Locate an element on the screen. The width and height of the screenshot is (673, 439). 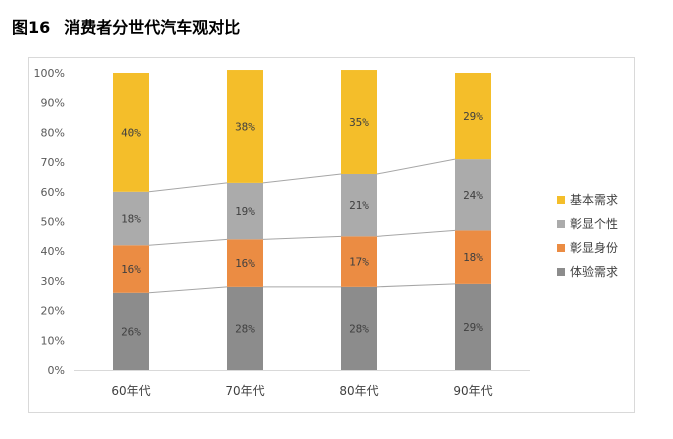
x-tick-label: 80年代 is located at coordinates (358, 391).